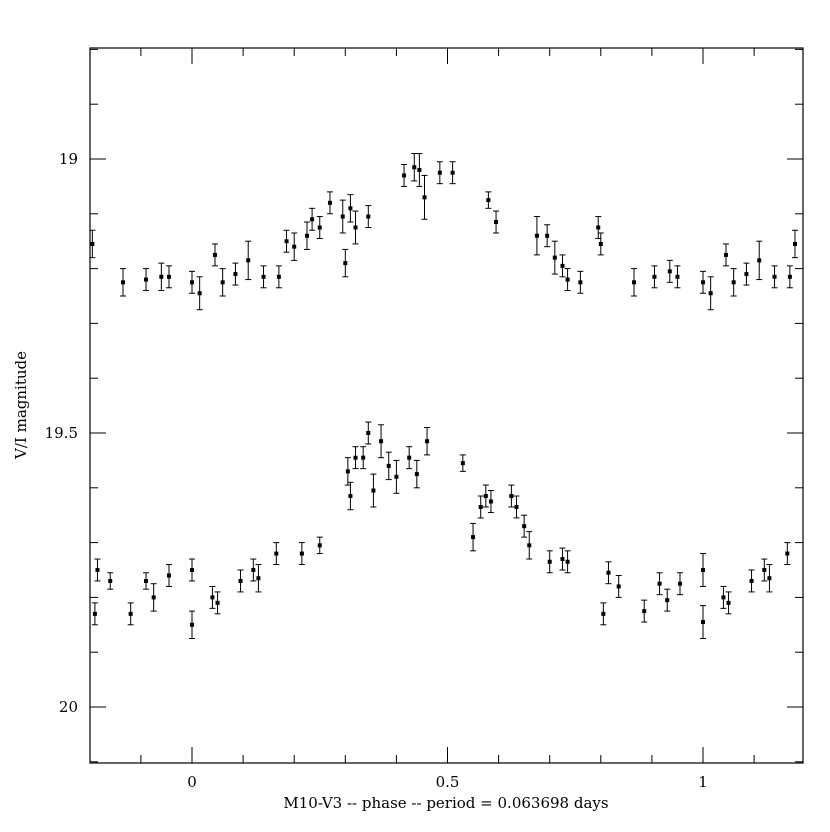 This screenshot has height=832, width=830. I want to click on x-tick-label: 0, so click(192, 782).